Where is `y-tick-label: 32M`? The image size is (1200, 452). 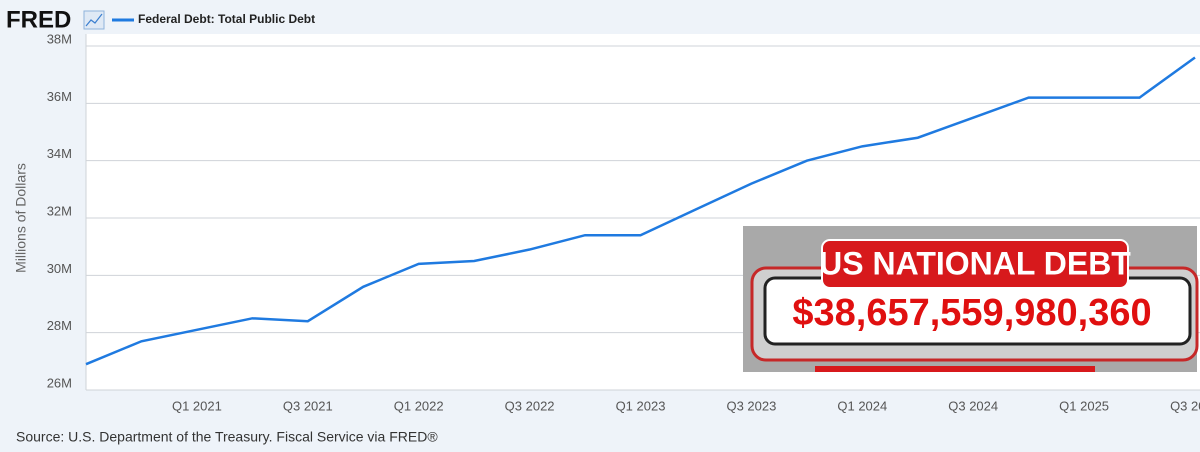 y-tick-label: 32M is located at coordinates (59, 210).